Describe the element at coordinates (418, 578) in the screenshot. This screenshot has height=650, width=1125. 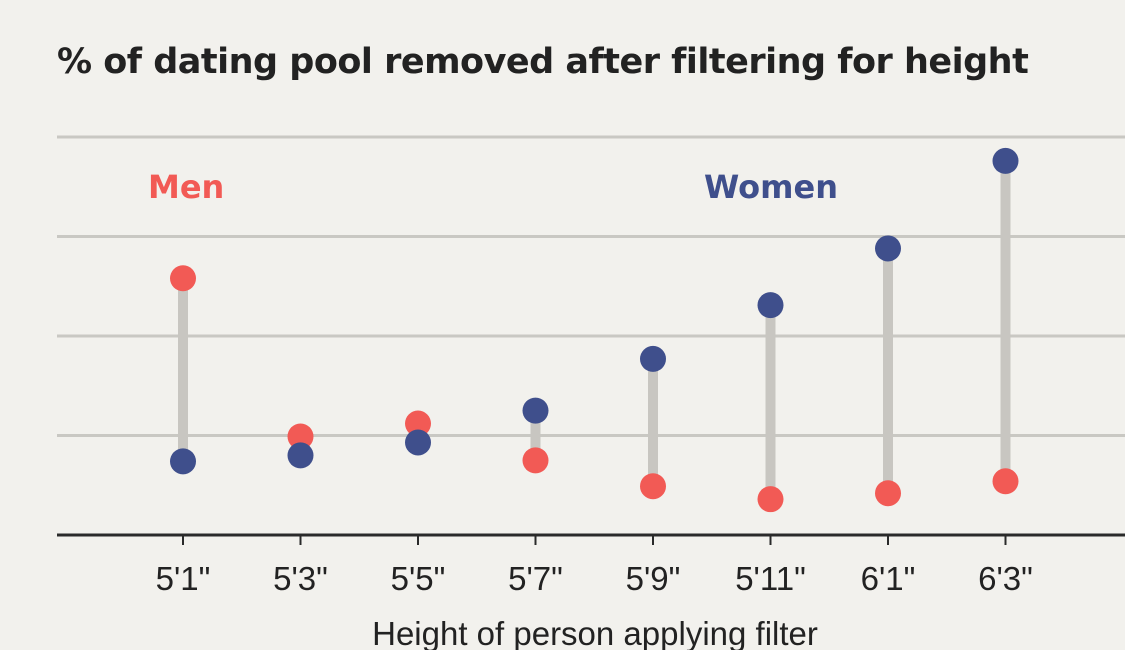
I see `x-tick-label: 5'5"` at that location.